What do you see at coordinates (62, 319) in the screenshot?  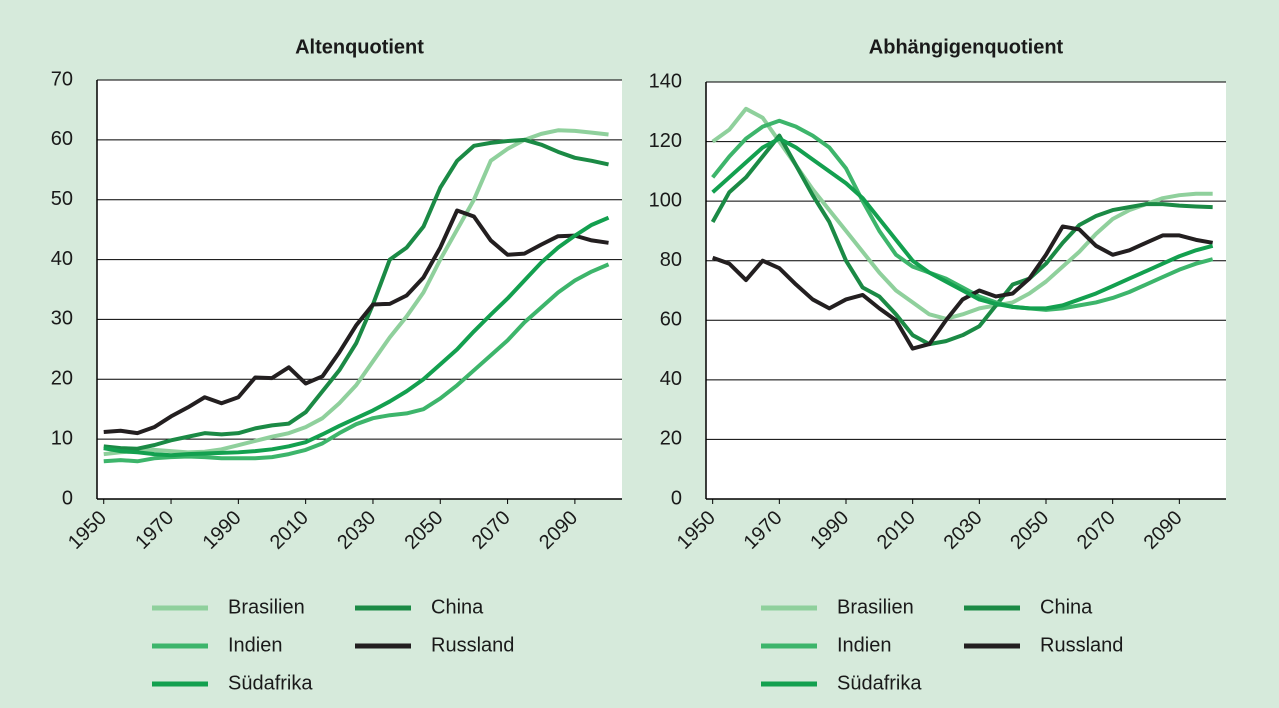 I see `y-tick-label: 30` at bounding box center [62, 319].